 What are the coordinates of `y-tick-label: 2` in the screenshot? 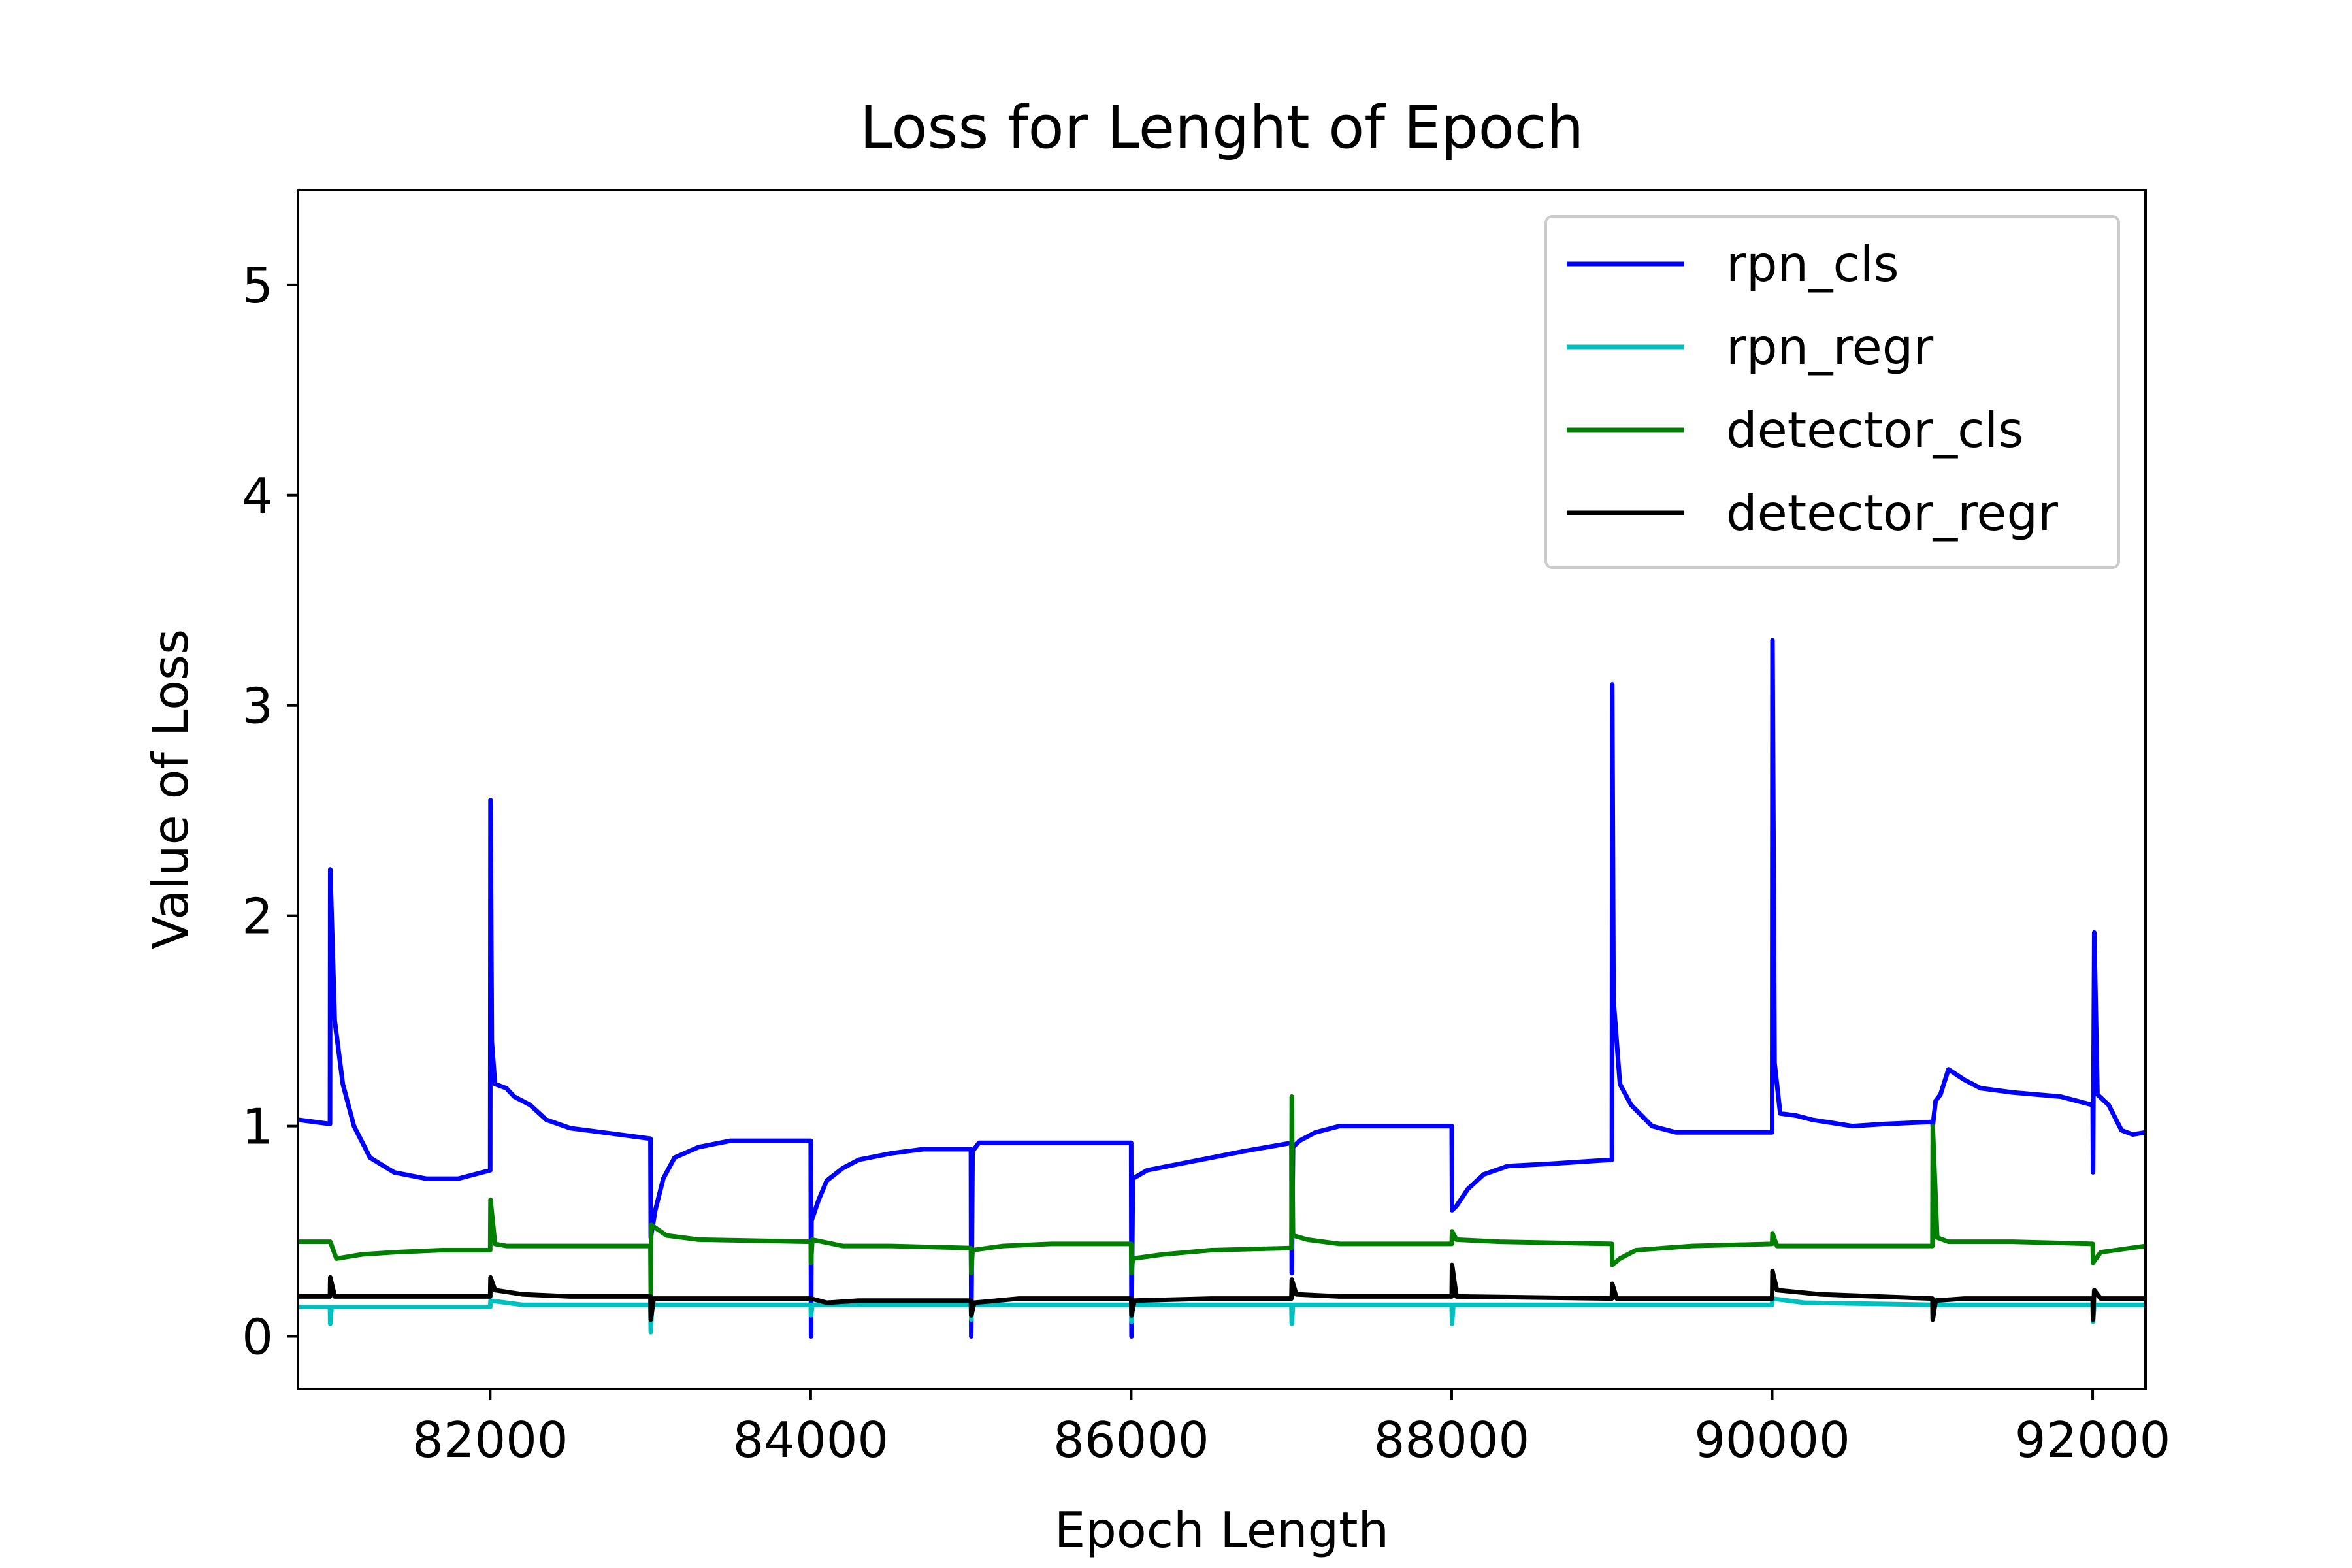 It's located at (257, 916).